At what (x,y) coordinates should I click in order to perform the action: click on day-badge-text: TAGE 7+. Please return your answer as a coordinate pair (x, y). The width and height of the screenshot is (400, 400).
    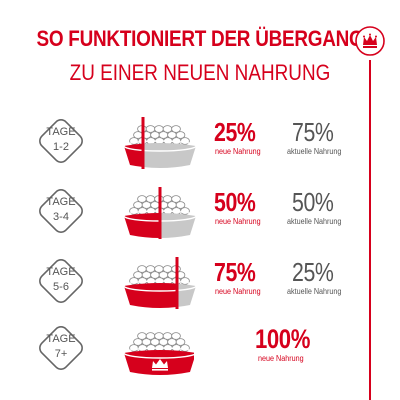
    Looking at the image, I should click on (61, 347).